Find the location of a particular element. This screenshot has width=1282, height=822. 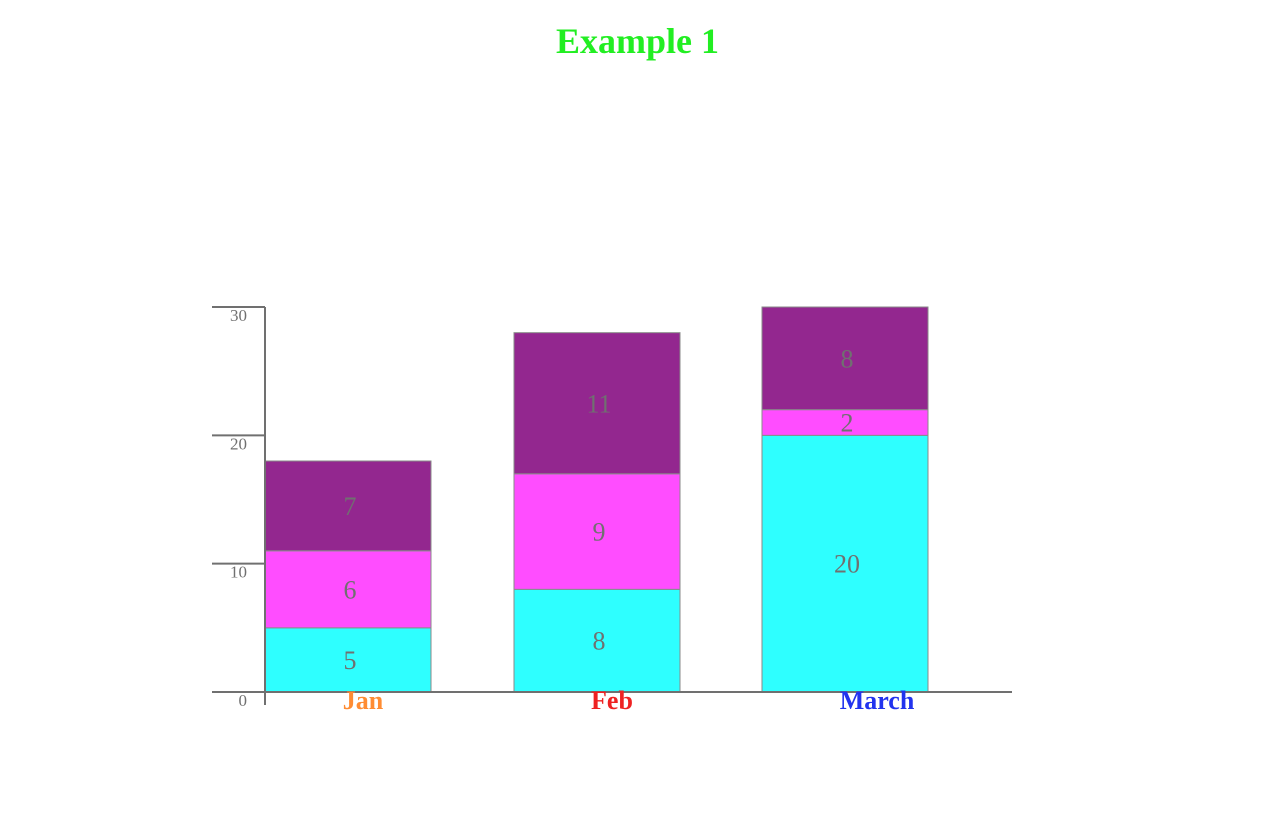

segment-value-label: 11 is located at coordinates (598, 403).